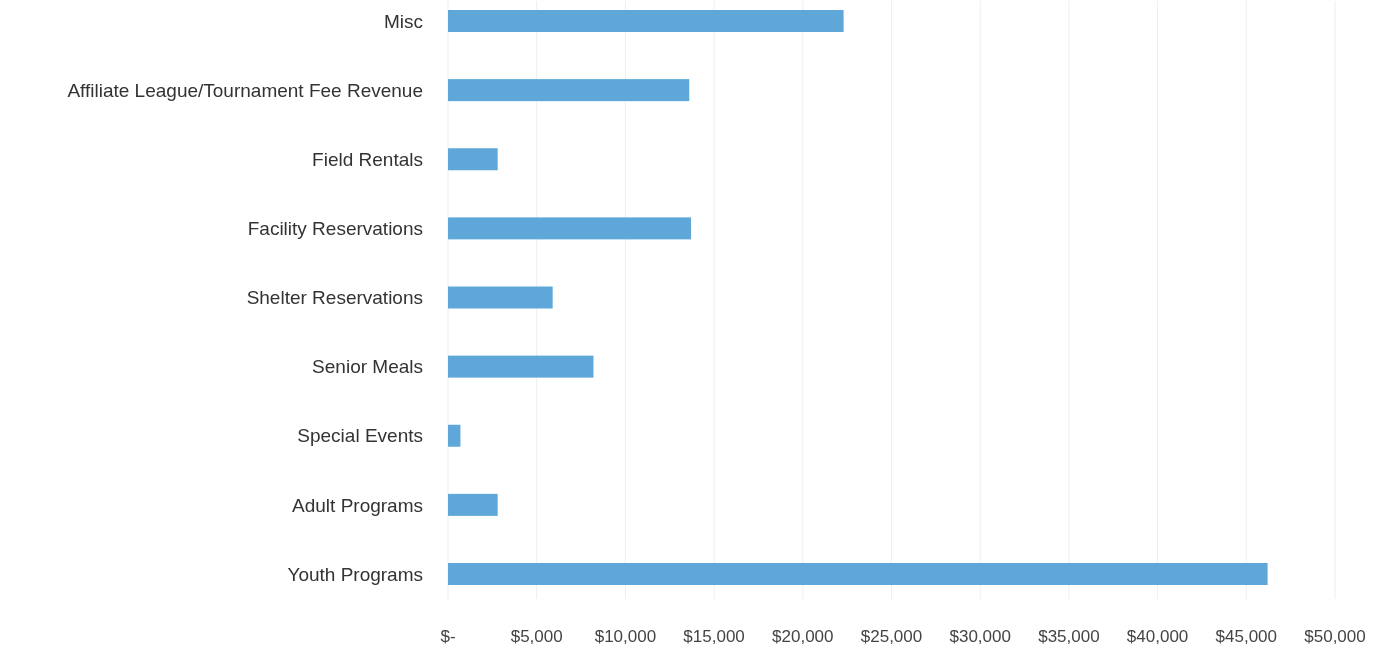 This screenshot has width=1392, height=653. What do you see at coordinates (1246, 636) in the screenshot?
I see `x-tick-label: $45,000` at bounding box center [1246, 636].